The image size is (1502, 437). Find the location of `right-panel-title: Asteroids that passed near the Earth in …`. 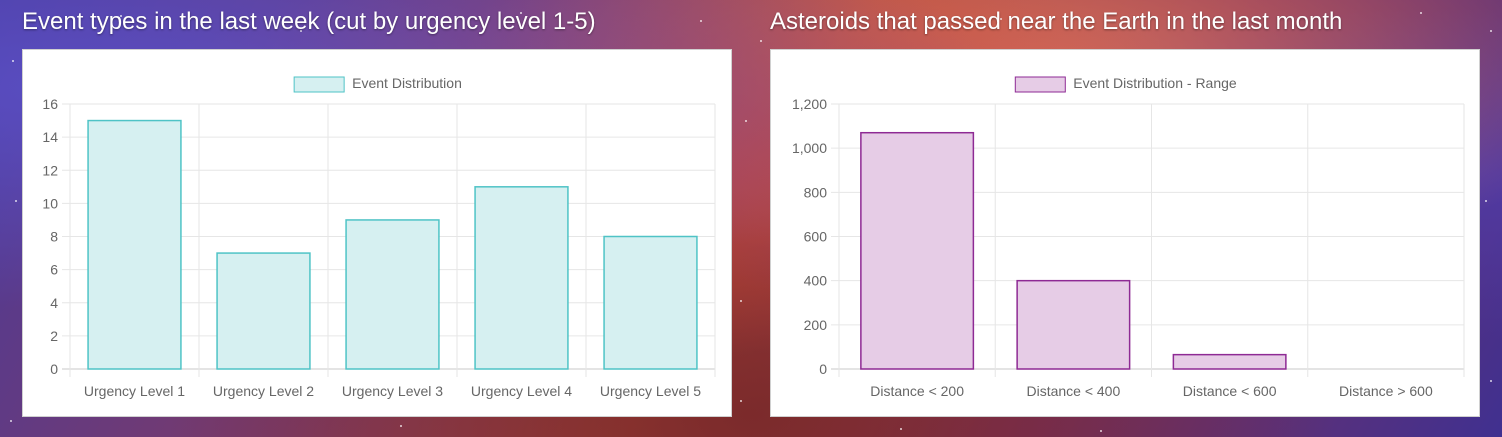

right-panel-title: Asteroids that passed near the Earth in … is located at coordinates (1056, 21).